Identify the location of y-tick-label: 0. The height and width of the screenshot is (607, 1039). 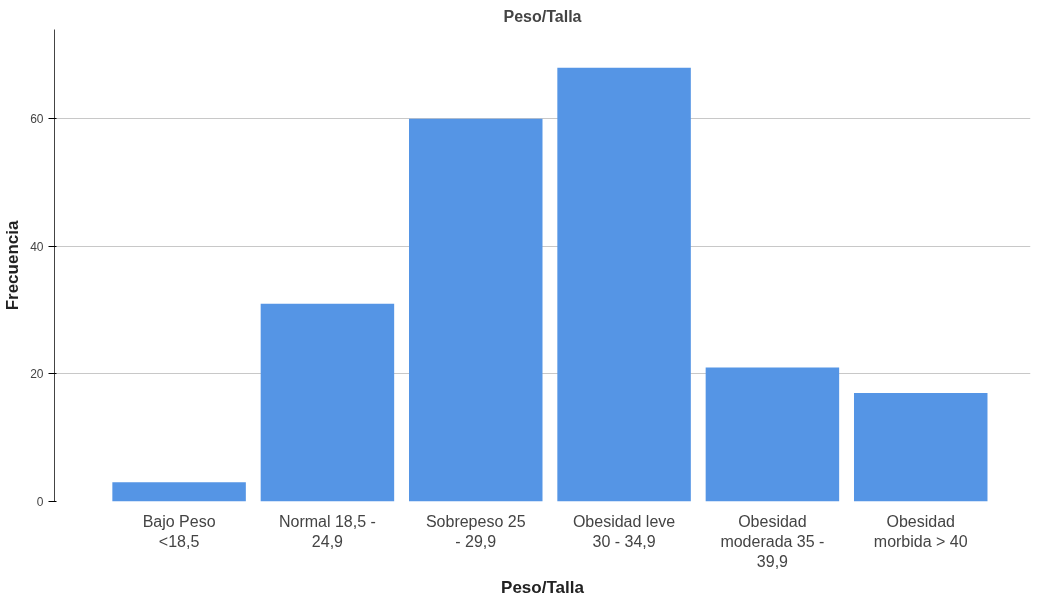
(40, 502).